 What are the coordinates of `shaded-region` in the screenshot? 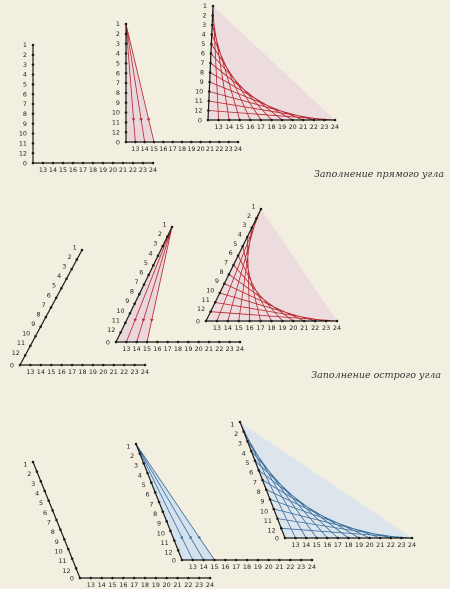 It's located at (326, 480).